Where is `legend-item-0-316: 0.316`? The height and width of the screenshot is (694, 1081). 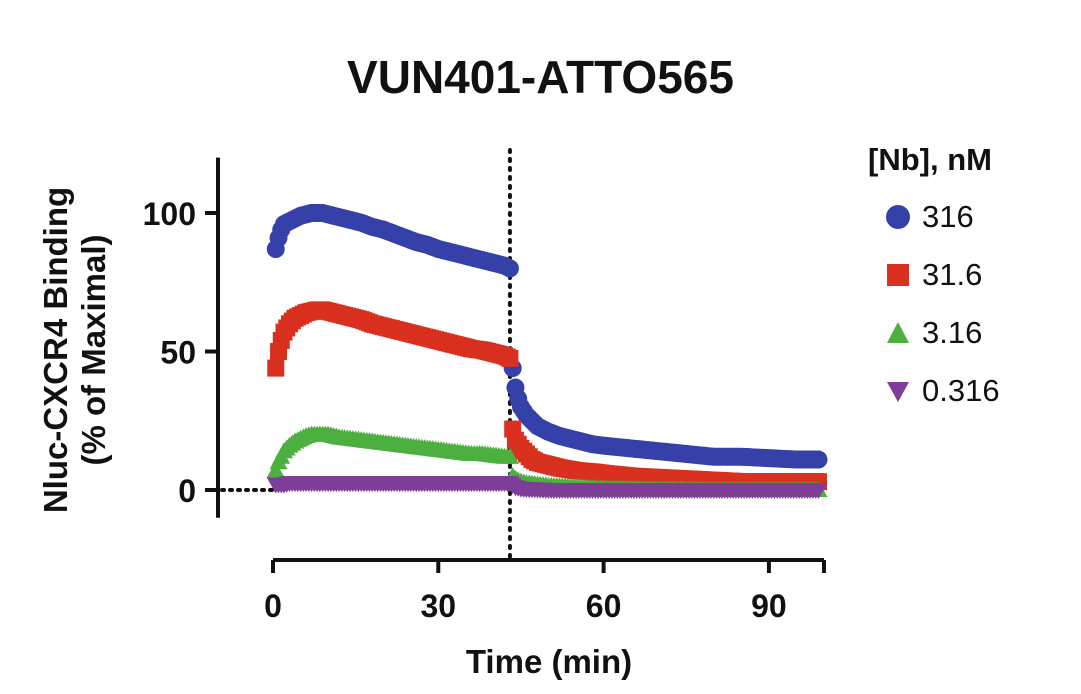
legend-item-0-316: 0.316 is located at coordinates (934, 391).